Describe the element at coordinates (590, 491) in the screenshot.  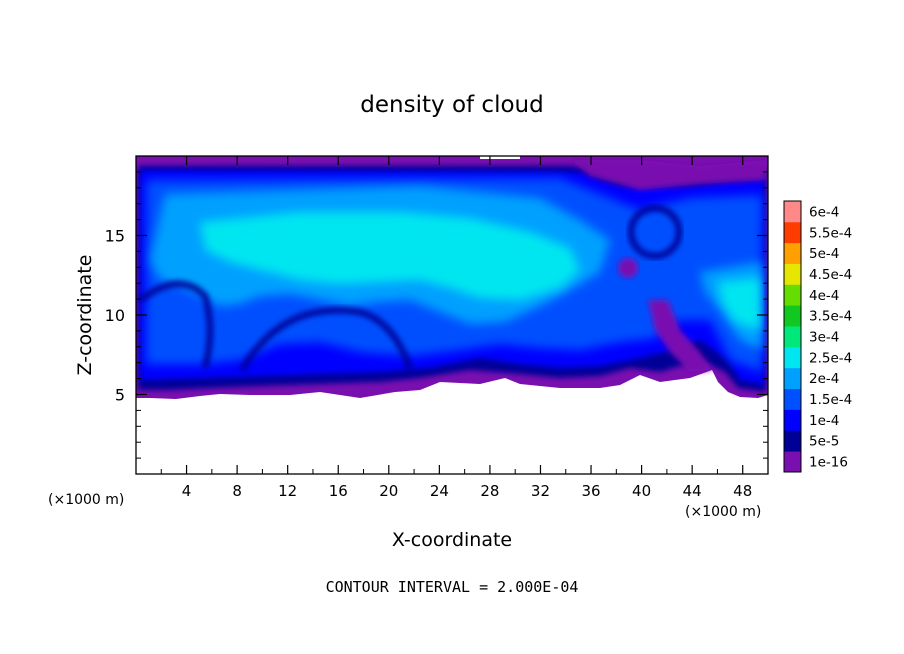
I see `x-tick-label: 36` at that location.